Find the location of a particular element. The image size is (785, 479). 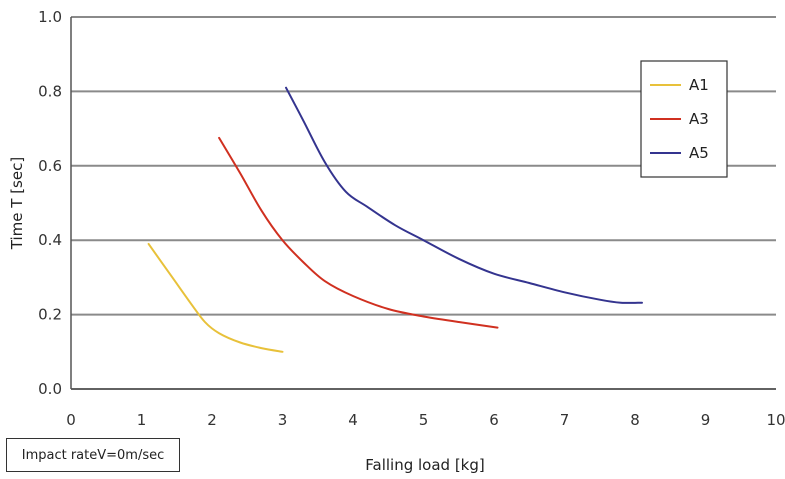

x-tick-label: 6 is located at coordinates (494, 420).